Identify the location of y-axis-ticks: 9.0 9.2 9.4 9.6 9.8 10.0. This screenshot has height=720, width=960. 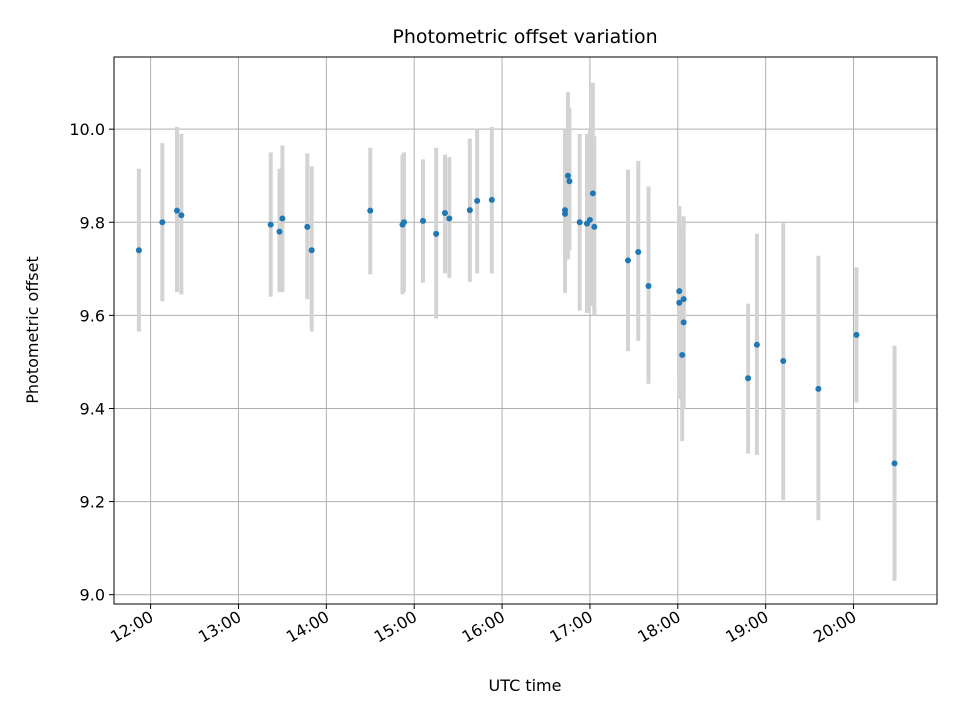
(91, 362).